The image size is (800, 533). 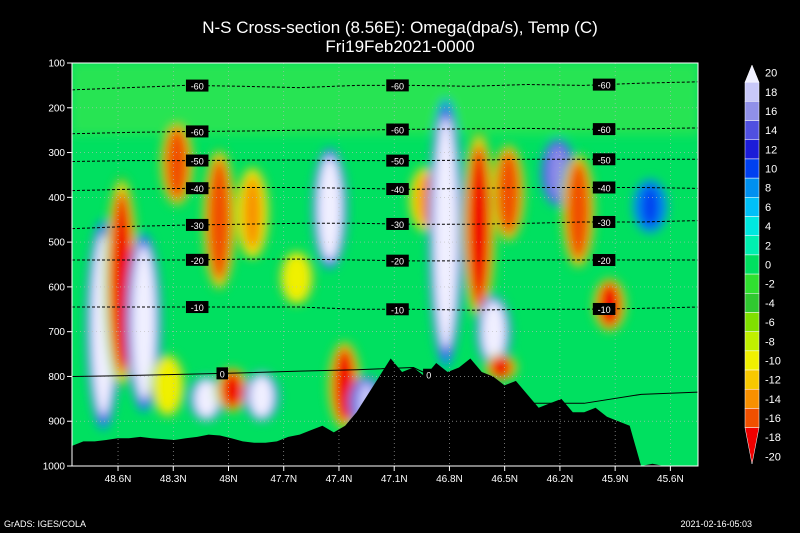 I want to click on y-tick-label-9: 1000, so click(x=54, y=467).